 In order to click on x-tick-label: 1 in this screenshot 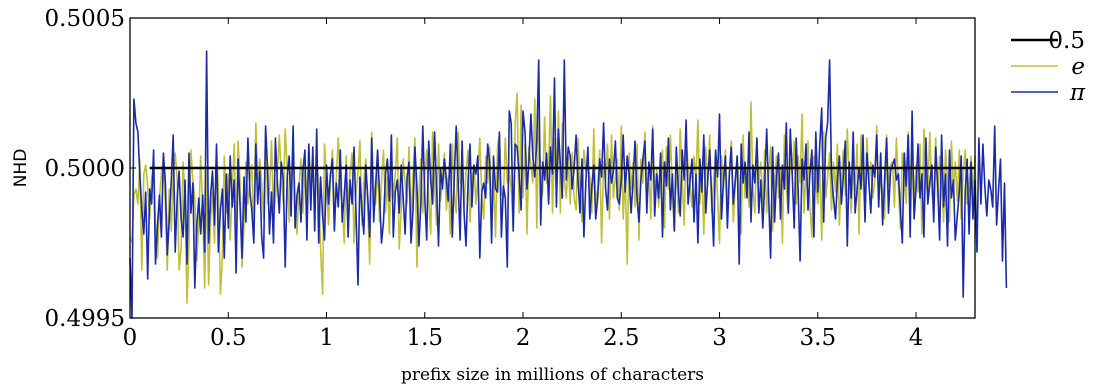, I will do `click(326, 338)`.